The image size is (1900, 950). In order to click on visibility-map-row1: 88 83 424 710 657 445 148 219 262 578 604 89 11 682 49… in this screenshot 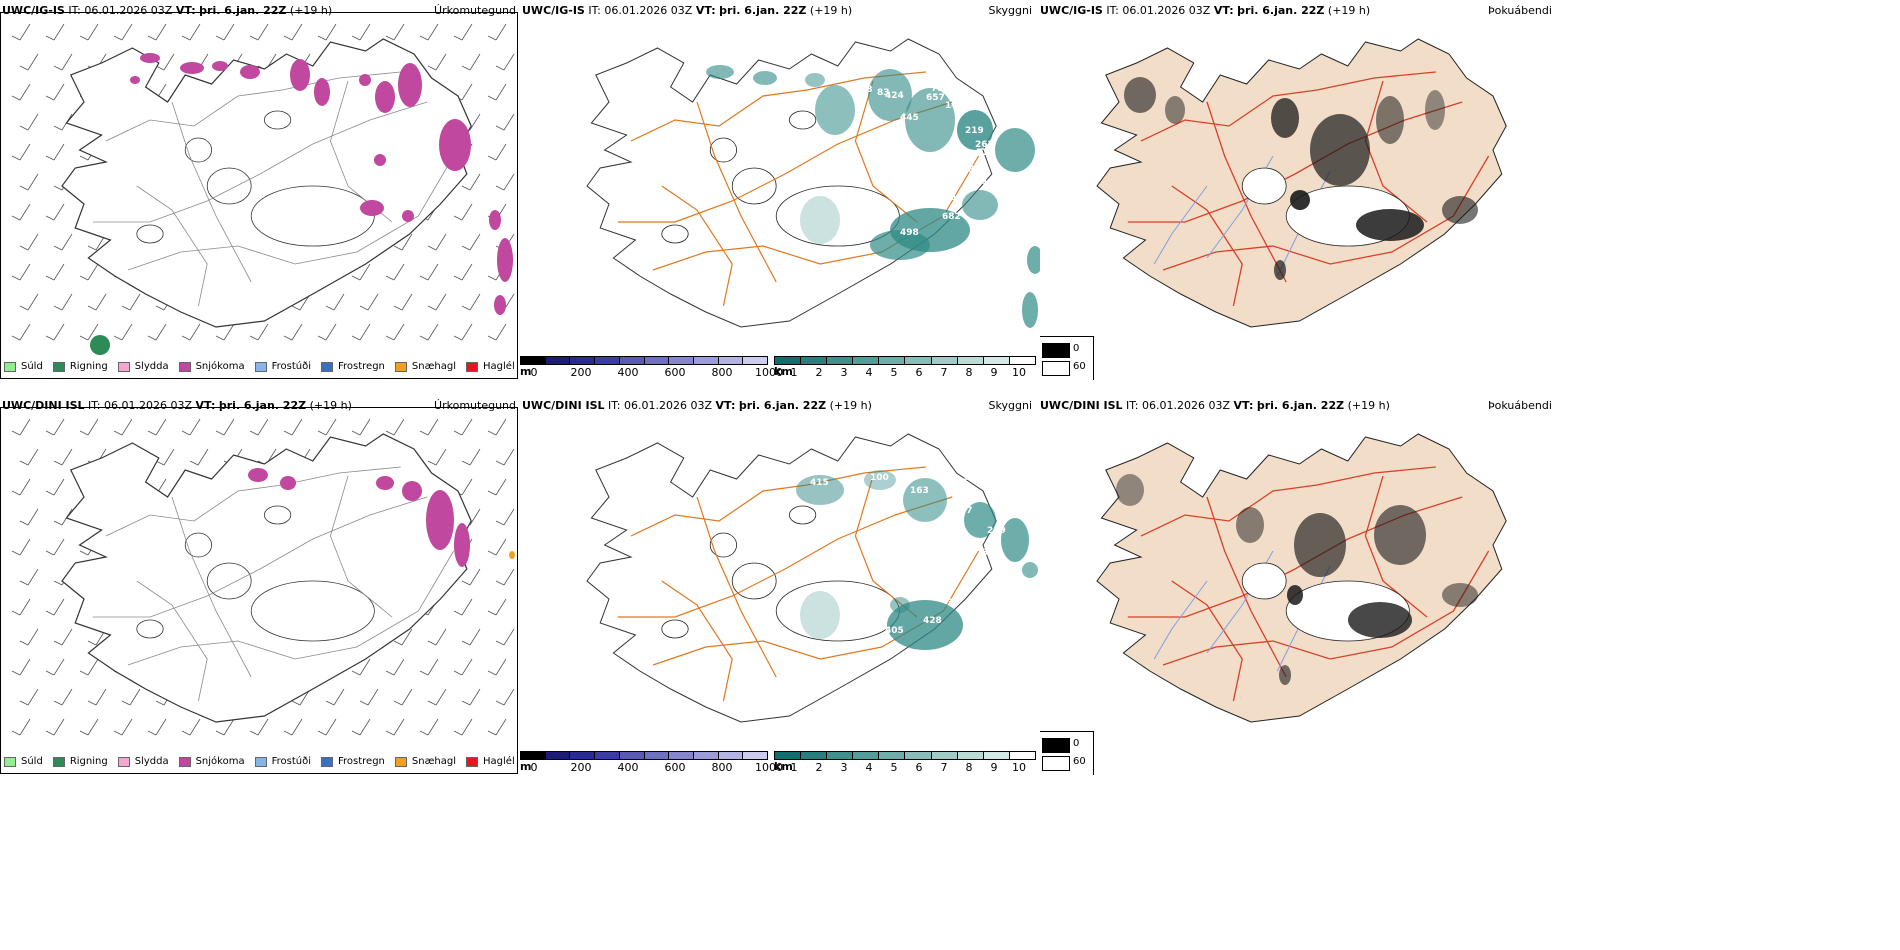, I will do `click(780, 190)`.